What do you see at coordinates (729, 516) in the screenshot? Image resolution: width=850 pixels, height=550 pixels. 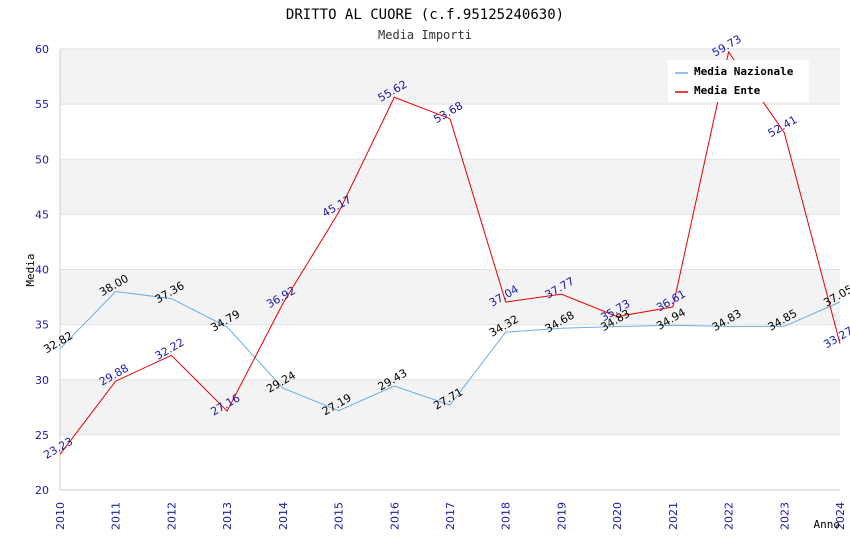 I see `x-tick-label: 2022` at bounding box center [729, 516].